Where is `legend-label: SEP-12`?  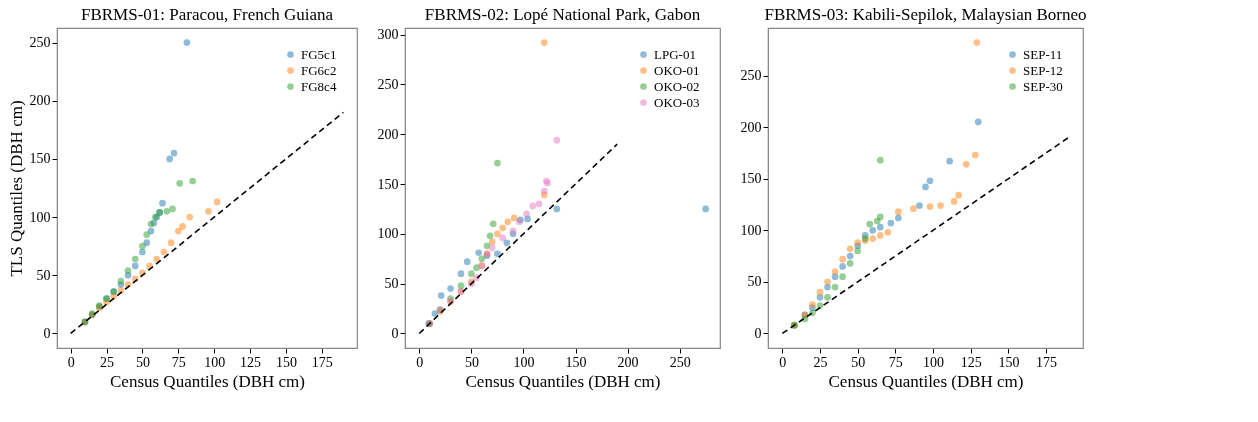
legend-label: SEP-12 is located at coordinates (1043, 70).